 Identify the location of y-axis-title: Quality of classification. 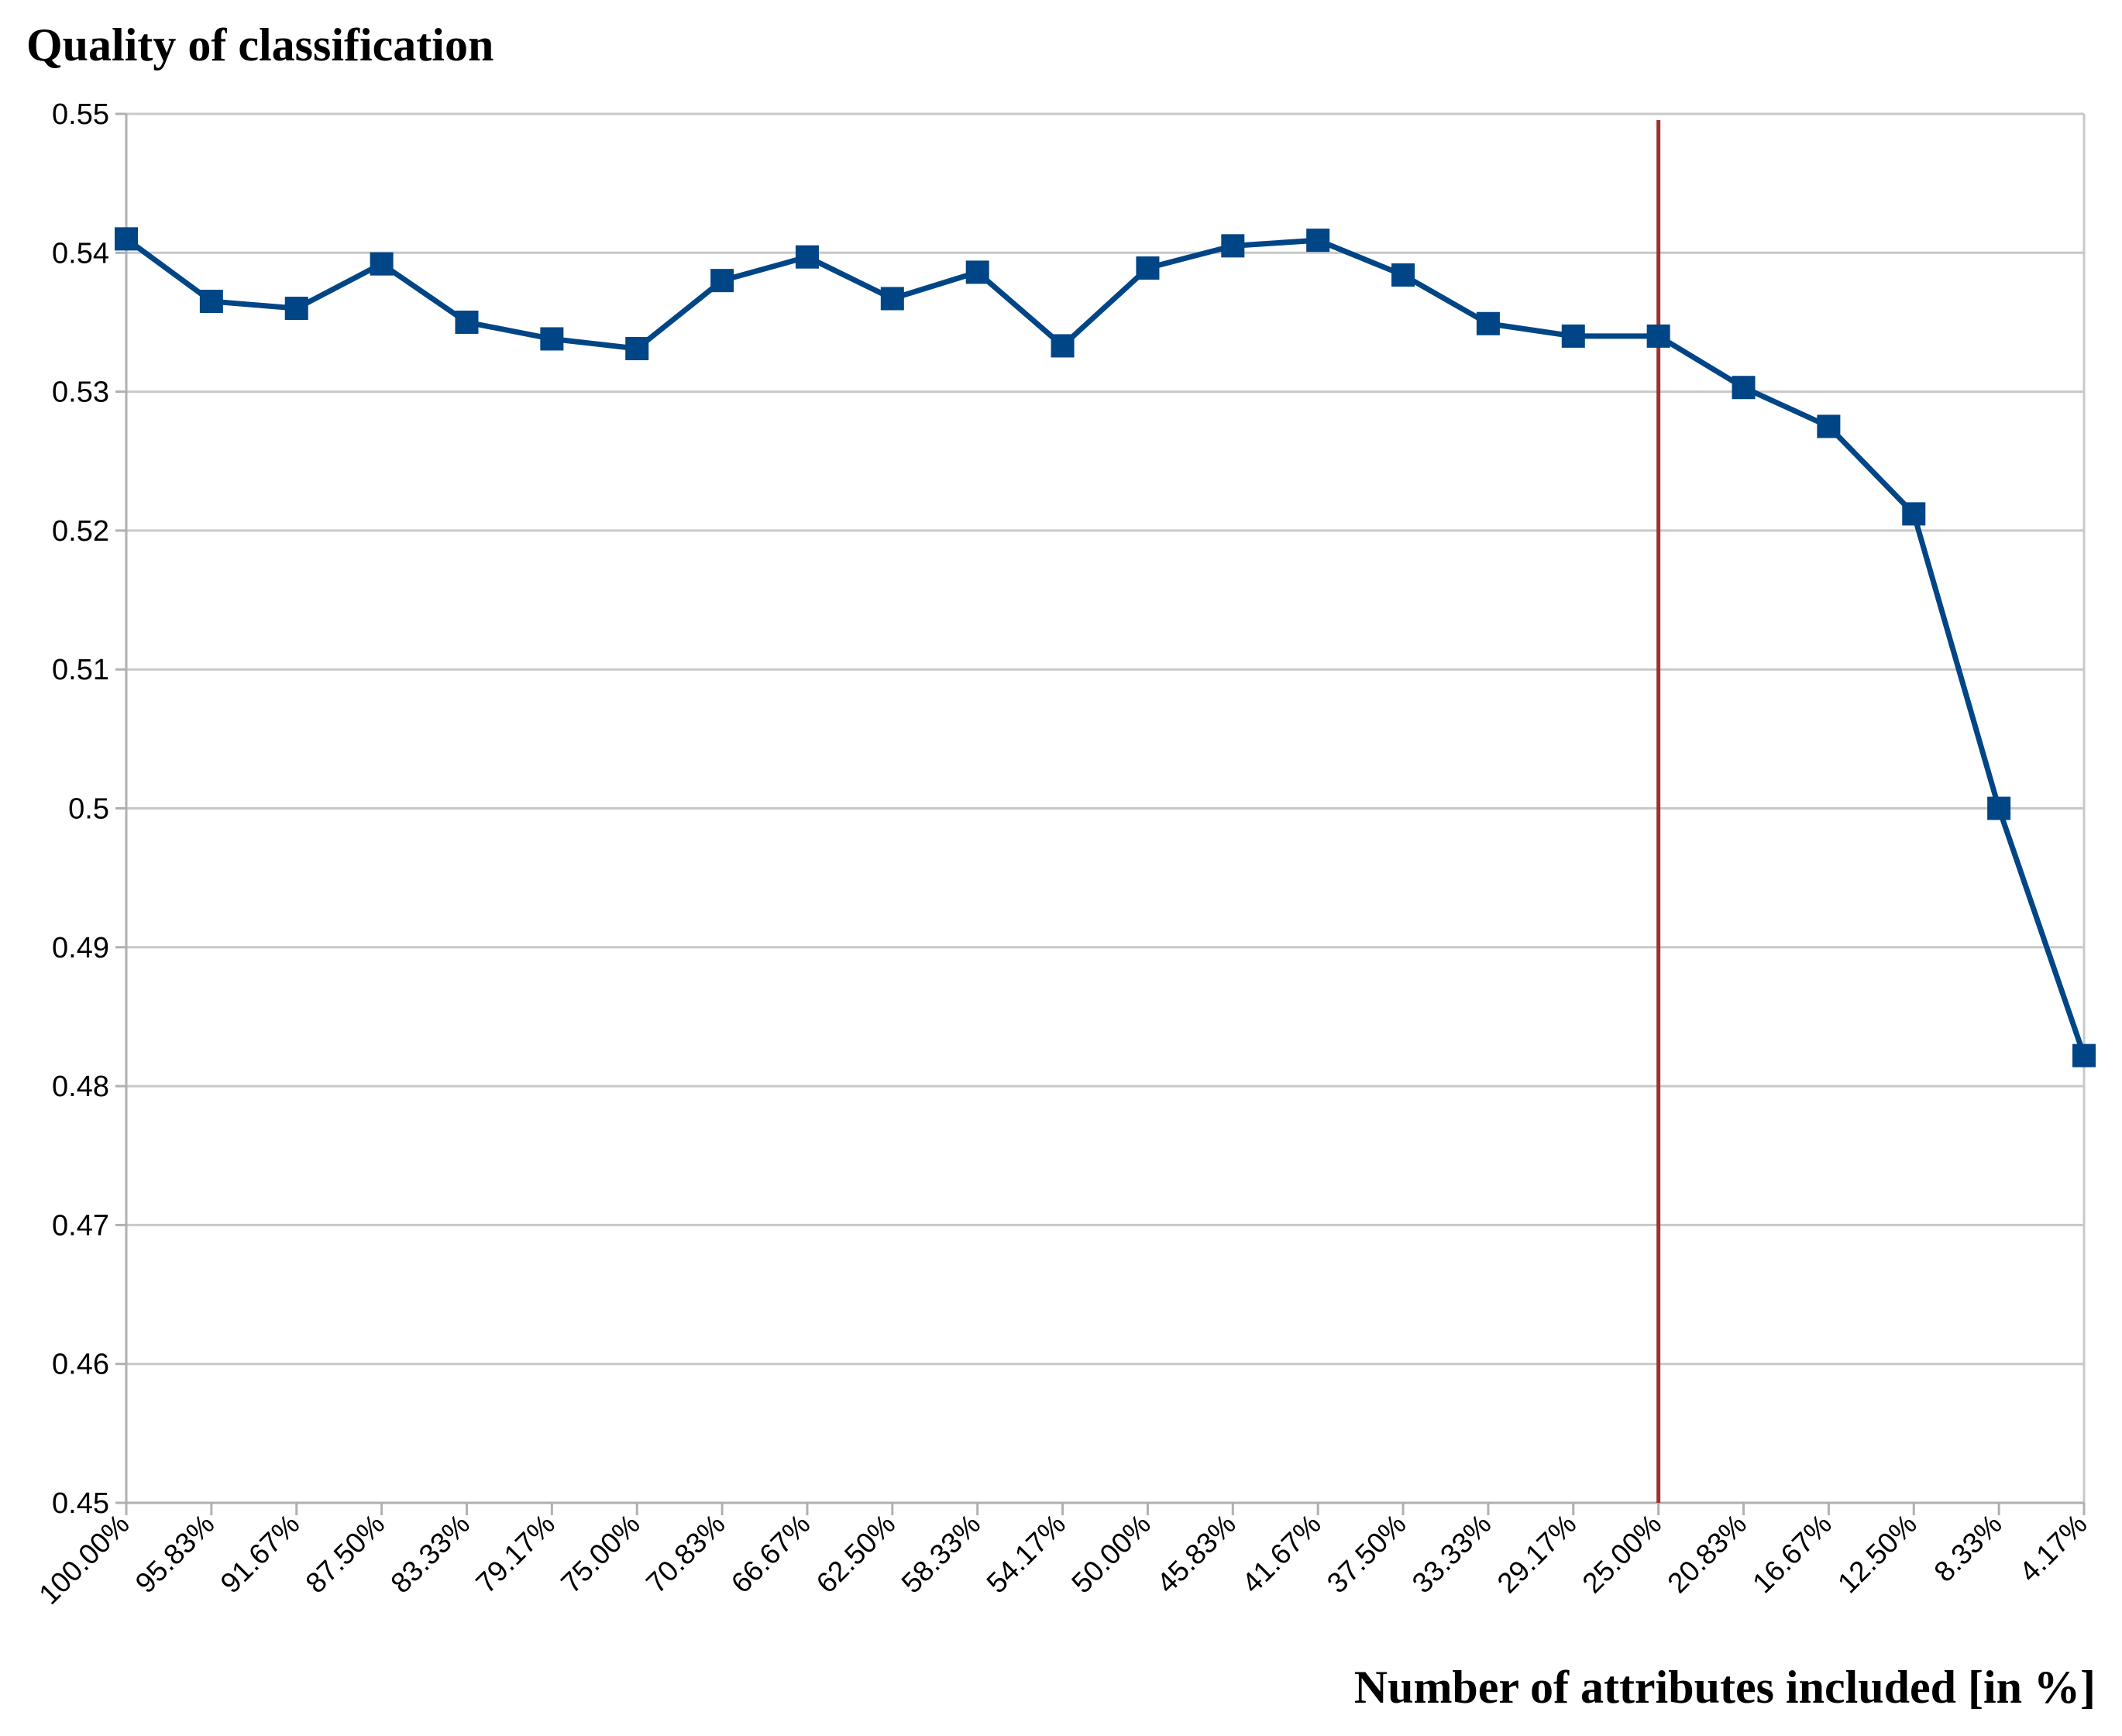
(260, 44).